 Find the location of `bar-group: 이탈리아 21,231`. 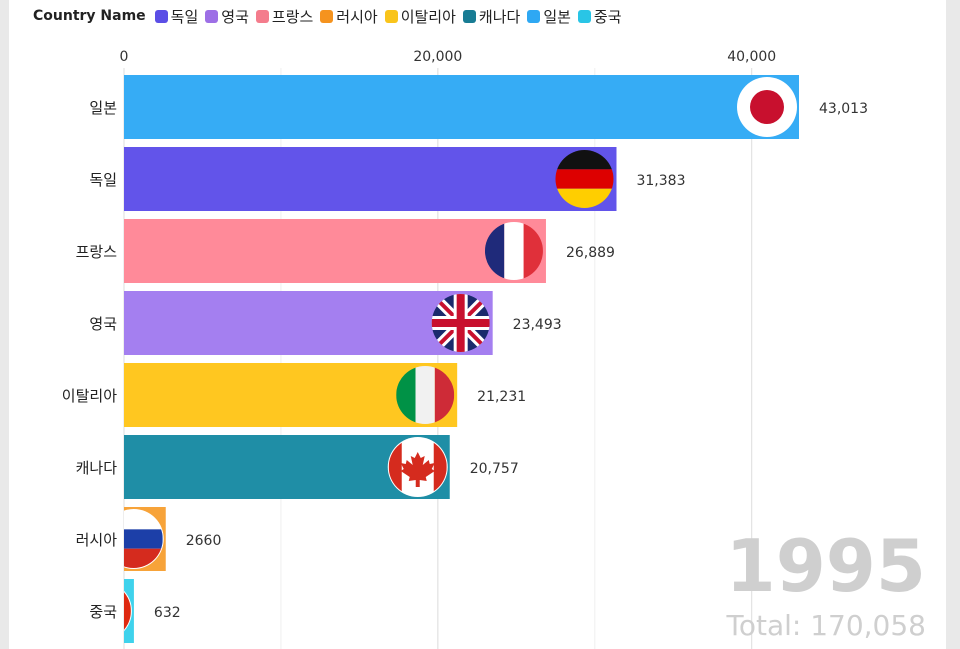

bar-group: 이탈리아 21,231 is located at coordinates (294, 395).